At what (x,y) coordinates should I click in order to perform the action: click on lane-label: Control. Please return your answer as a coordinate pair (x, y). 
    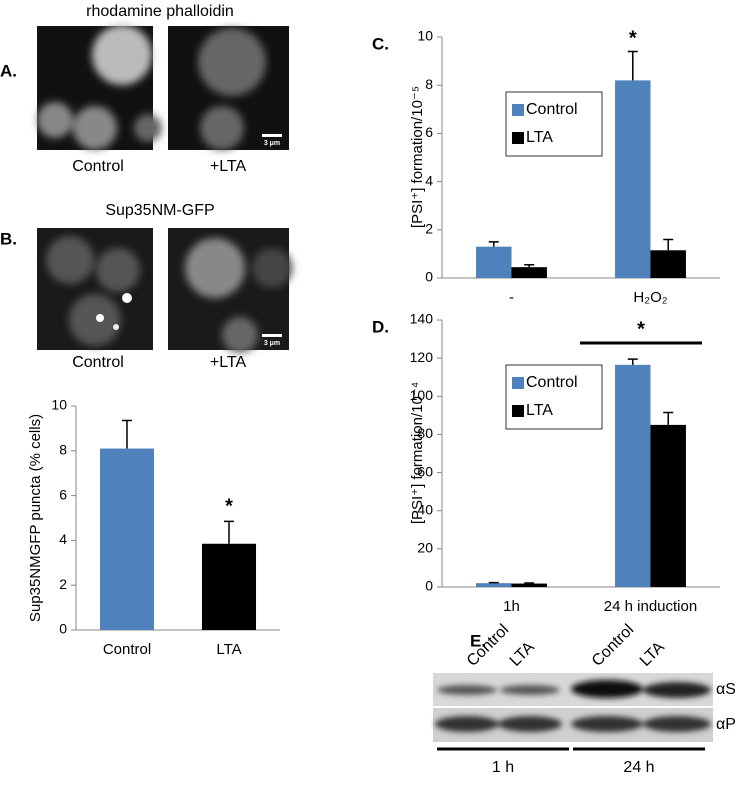
    Looking at the image, I should click on (613, 645).